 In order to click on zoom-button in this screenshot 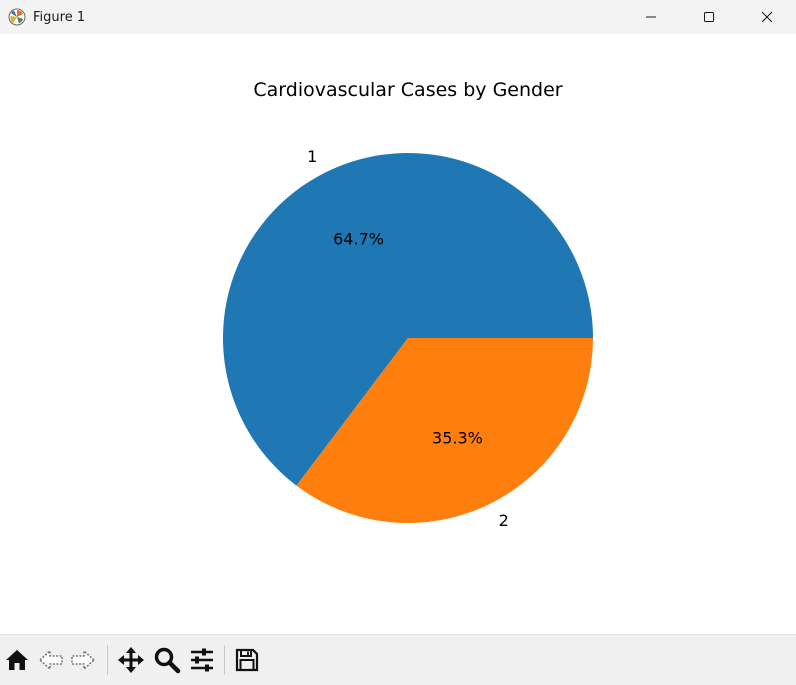, I will do `click(167, 660)`.